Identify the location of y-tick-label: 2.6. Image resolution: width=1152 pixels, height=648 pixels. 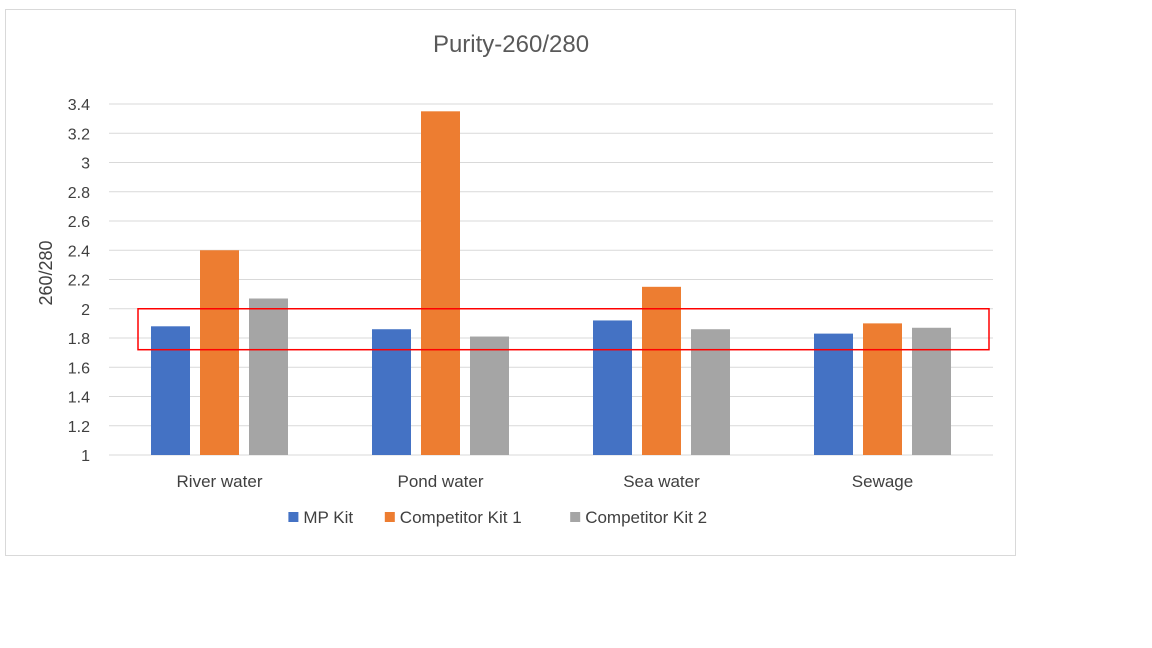
(79, 222).